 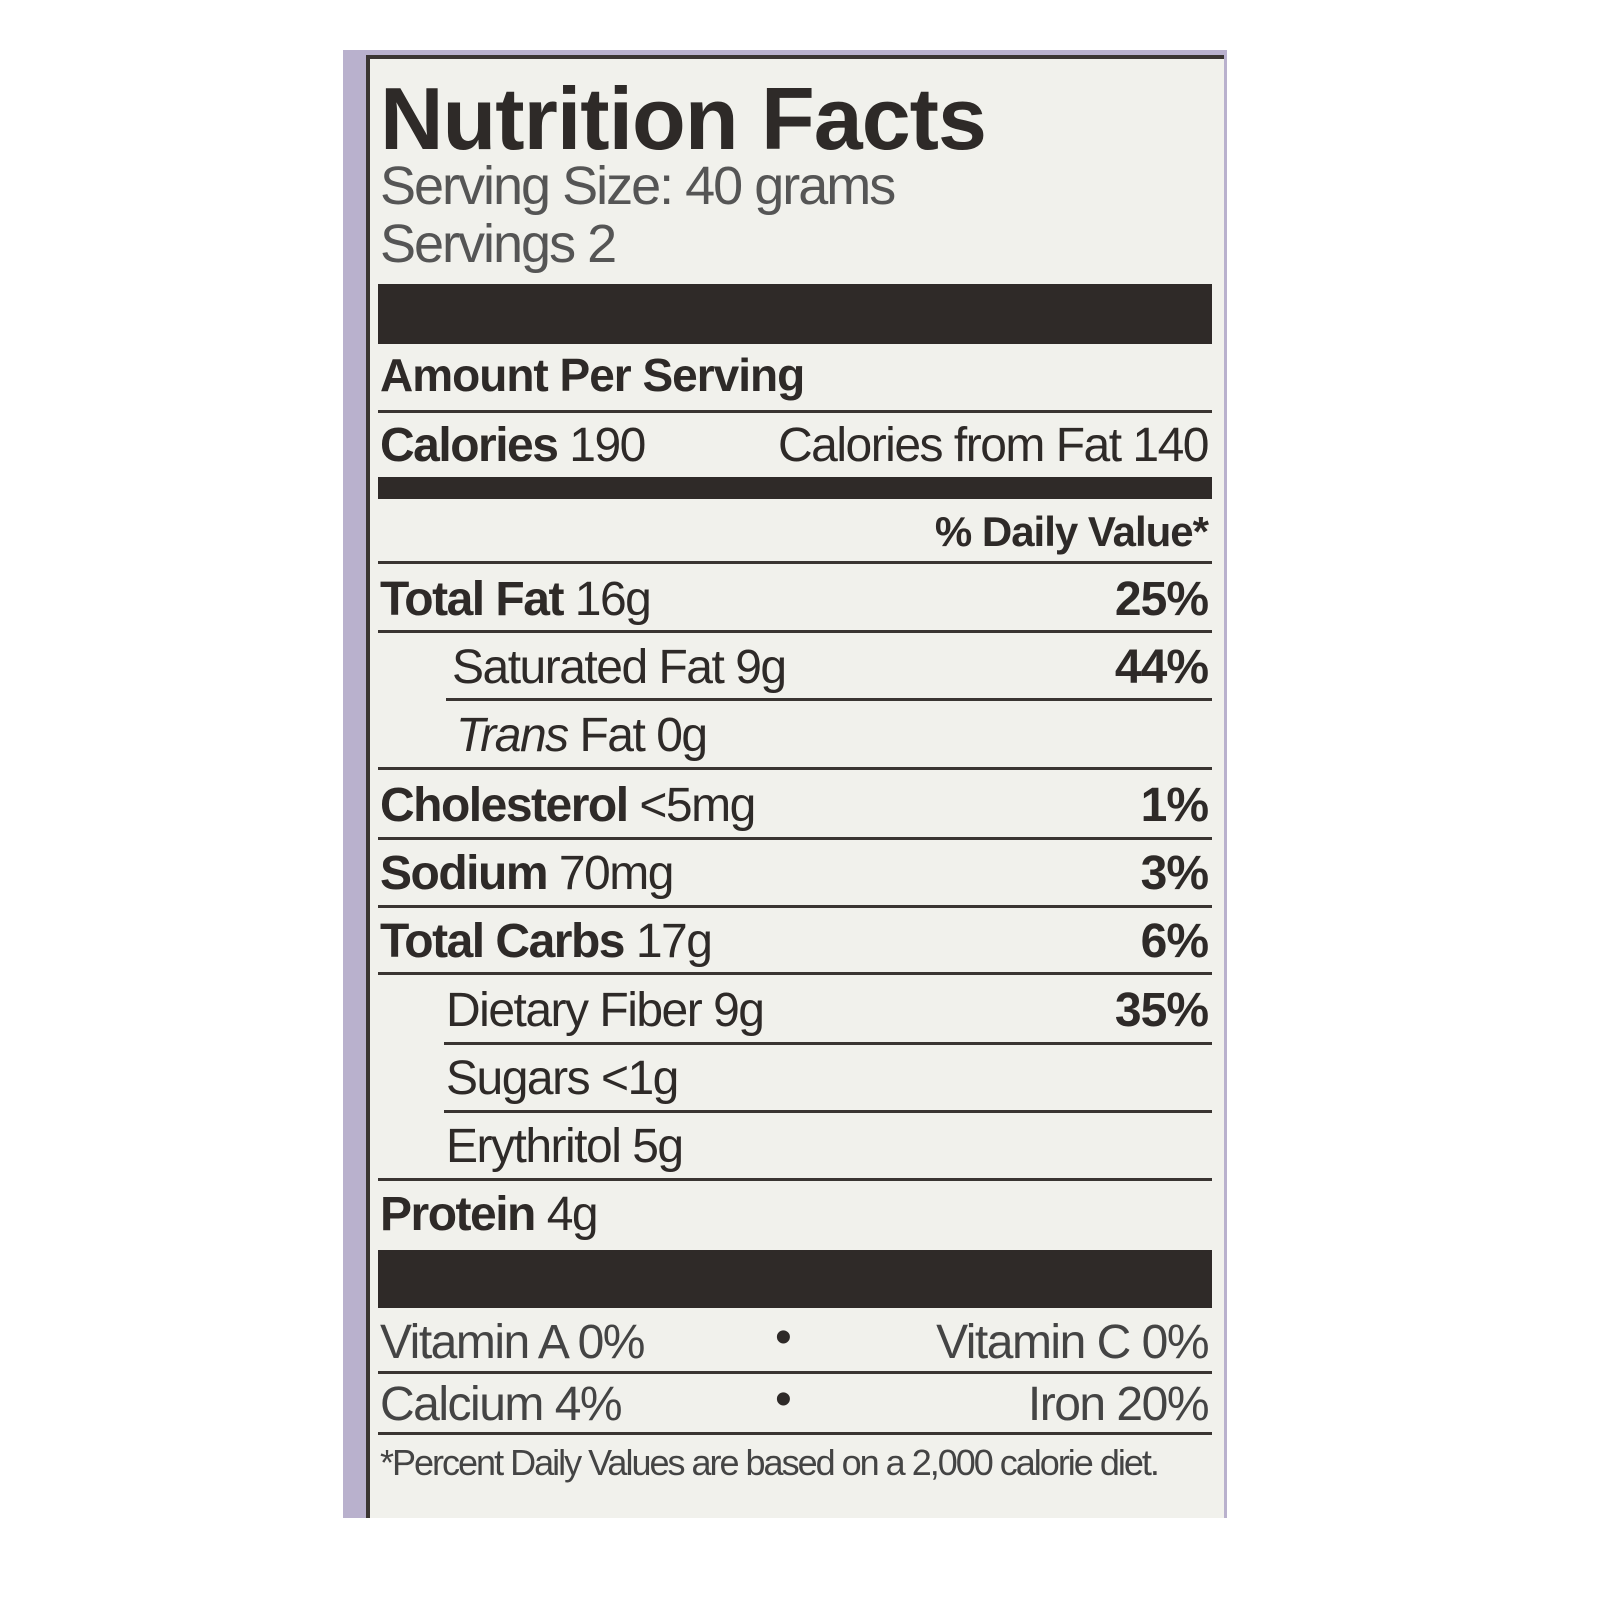 What do you see at coordinates (1161, 667) in the screenshot?
I see `dv-saturated-fat: 44%` at bounding box center [1161, 667].